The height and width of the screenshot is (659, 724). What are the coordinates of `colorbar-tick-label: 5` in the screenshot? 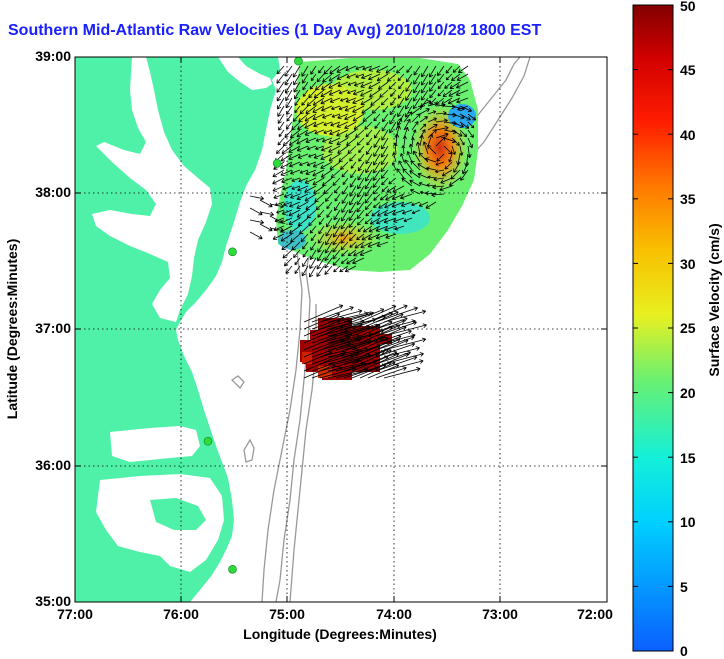 It's located at (684, 587).